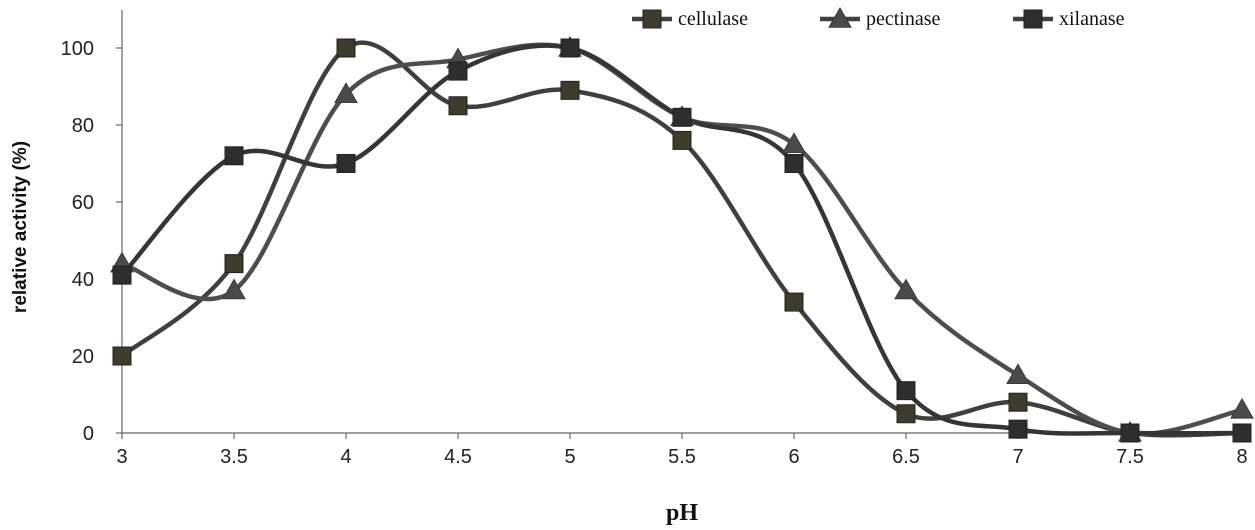 This screenshot has height=530, width=1255. What do you see at coordinates (903, 19) in the screenshot?
I see `legend-label-pectinase: pectinase` at bounding box center [903, 19].